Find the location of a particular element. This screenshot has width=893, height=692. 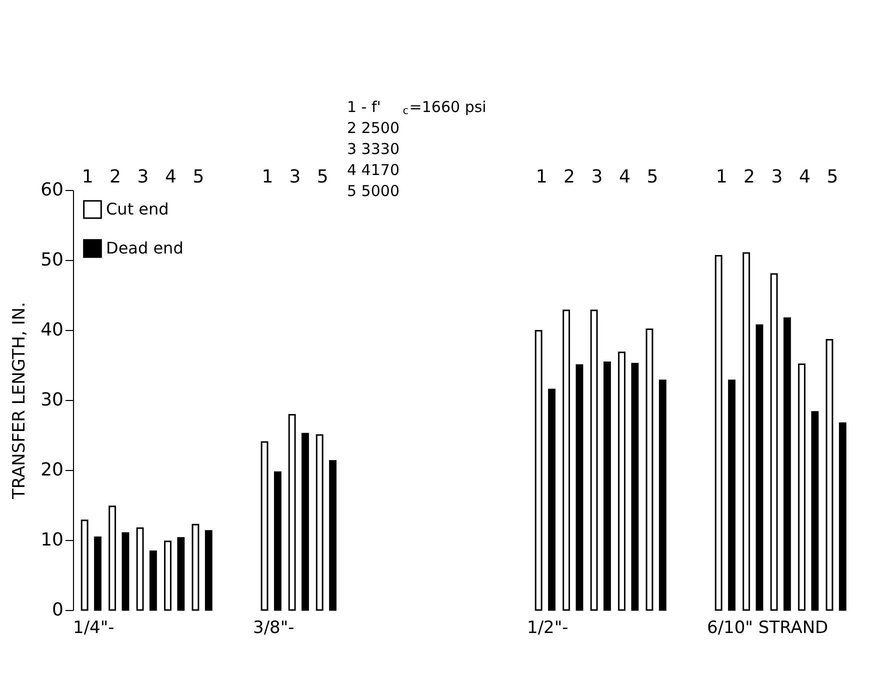

x-axis-title: 6/10" STRAND is located at coordinates (767, 628).